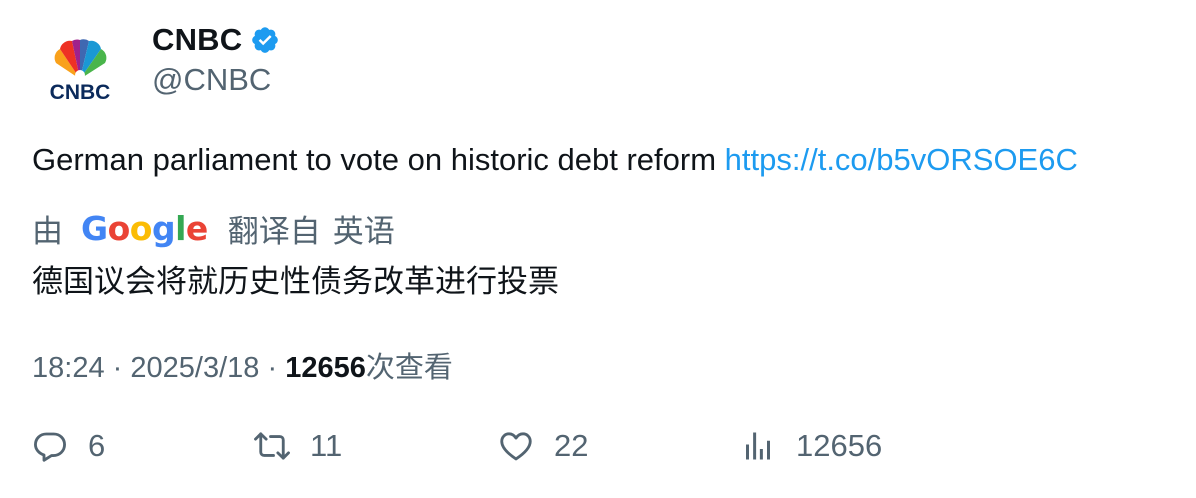 The image size is (1196, 498). What do you see at coordinates (212, 79) in the screenshot?
I see `author-handle: @CNBC` at bounding box center [212, 79].